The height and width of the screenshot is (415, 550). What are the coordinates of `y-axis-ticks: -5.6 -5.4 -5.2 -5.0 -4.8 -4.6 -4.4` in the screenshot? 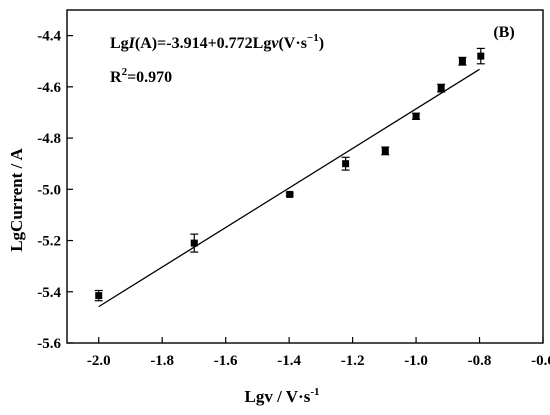 It's located at (55, 190).